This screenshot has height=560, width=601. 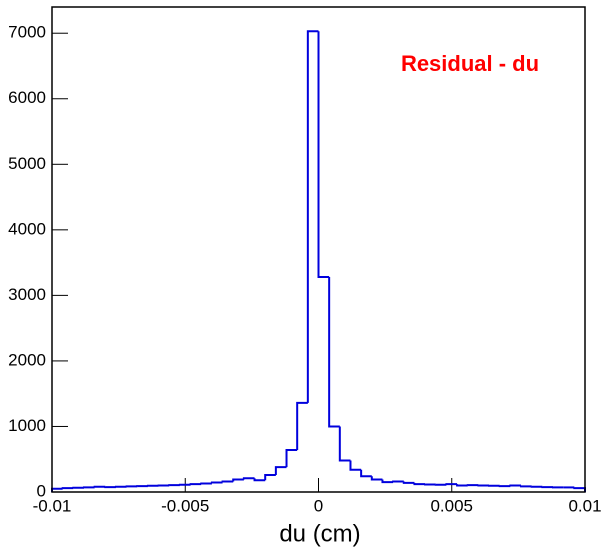 What do you see at coordinates (318, 505) in the screenshot?
I see `x-tick-label: 0` at bounding box center [318, 505].